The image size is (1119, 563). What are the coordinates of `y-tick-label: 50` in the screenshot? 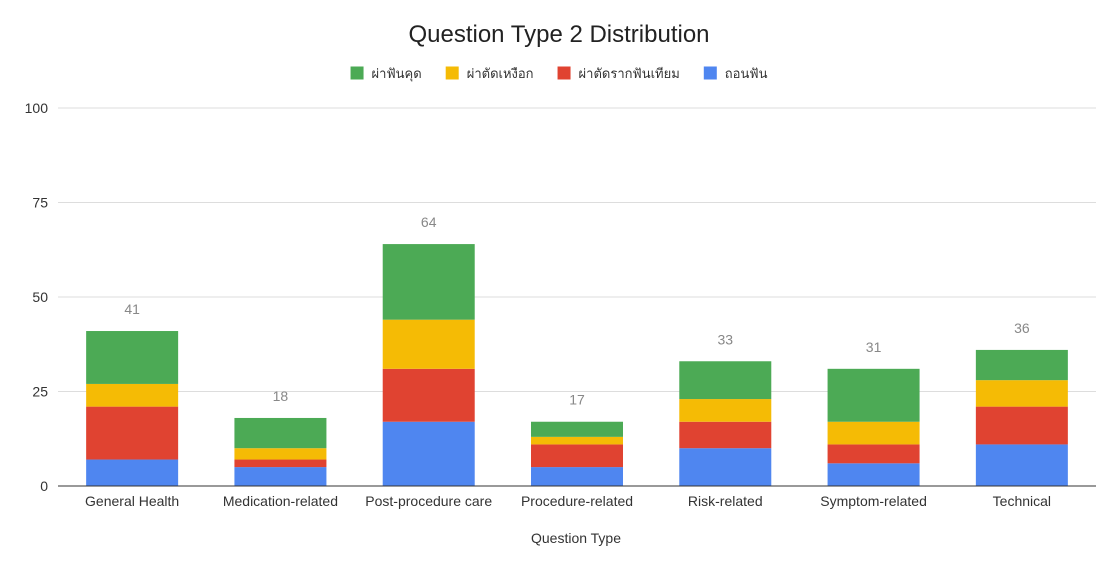 It's located at (40, 297).